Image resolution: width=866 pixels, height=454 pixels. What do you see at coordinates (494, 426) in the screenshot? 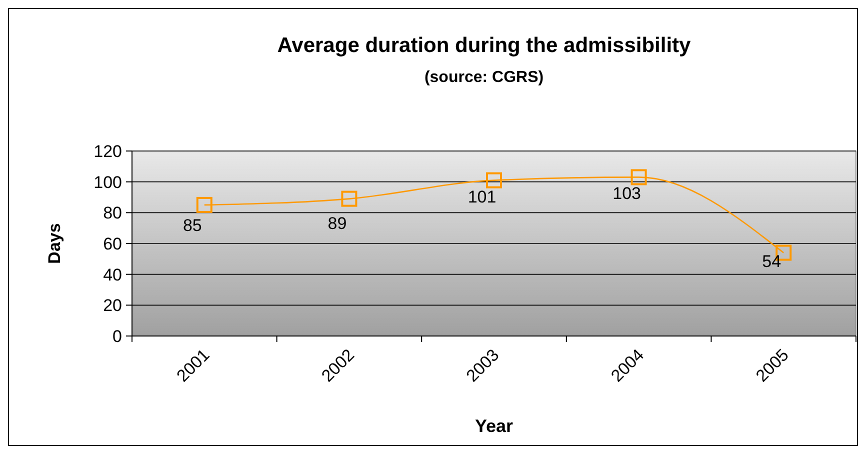
I see `x-axis-title: Year` at bounding box center [494, 426].